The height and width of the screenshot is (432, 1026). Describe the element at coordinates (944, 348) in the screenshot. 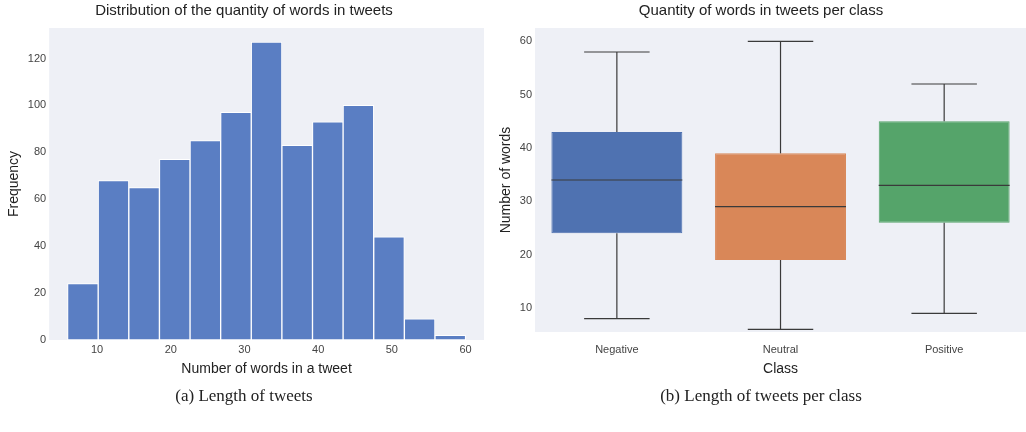

I see `x-tick-label: Positive` at that location.